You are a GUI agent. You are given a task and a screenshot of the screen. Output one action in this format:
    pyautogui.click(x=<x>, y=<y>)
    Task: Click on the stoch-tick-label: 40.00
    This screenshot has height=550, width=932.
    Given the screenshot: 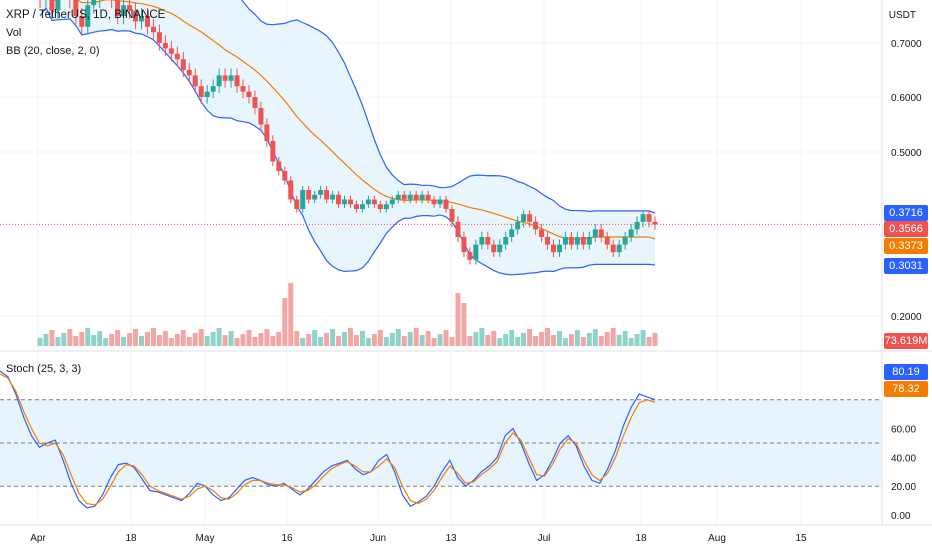 What is the action you would take?
    pyautogui.click(x=903, y=458)
    